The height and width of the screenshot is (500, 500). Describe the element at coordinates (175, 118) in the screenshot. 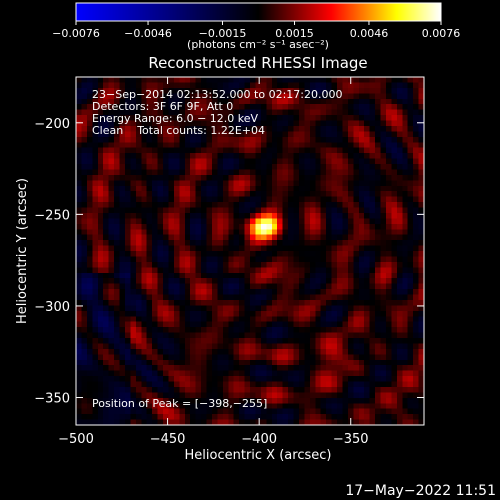

I see `annotation-energy: Energy Range: 6.0 − 12.0 keV` at that location.